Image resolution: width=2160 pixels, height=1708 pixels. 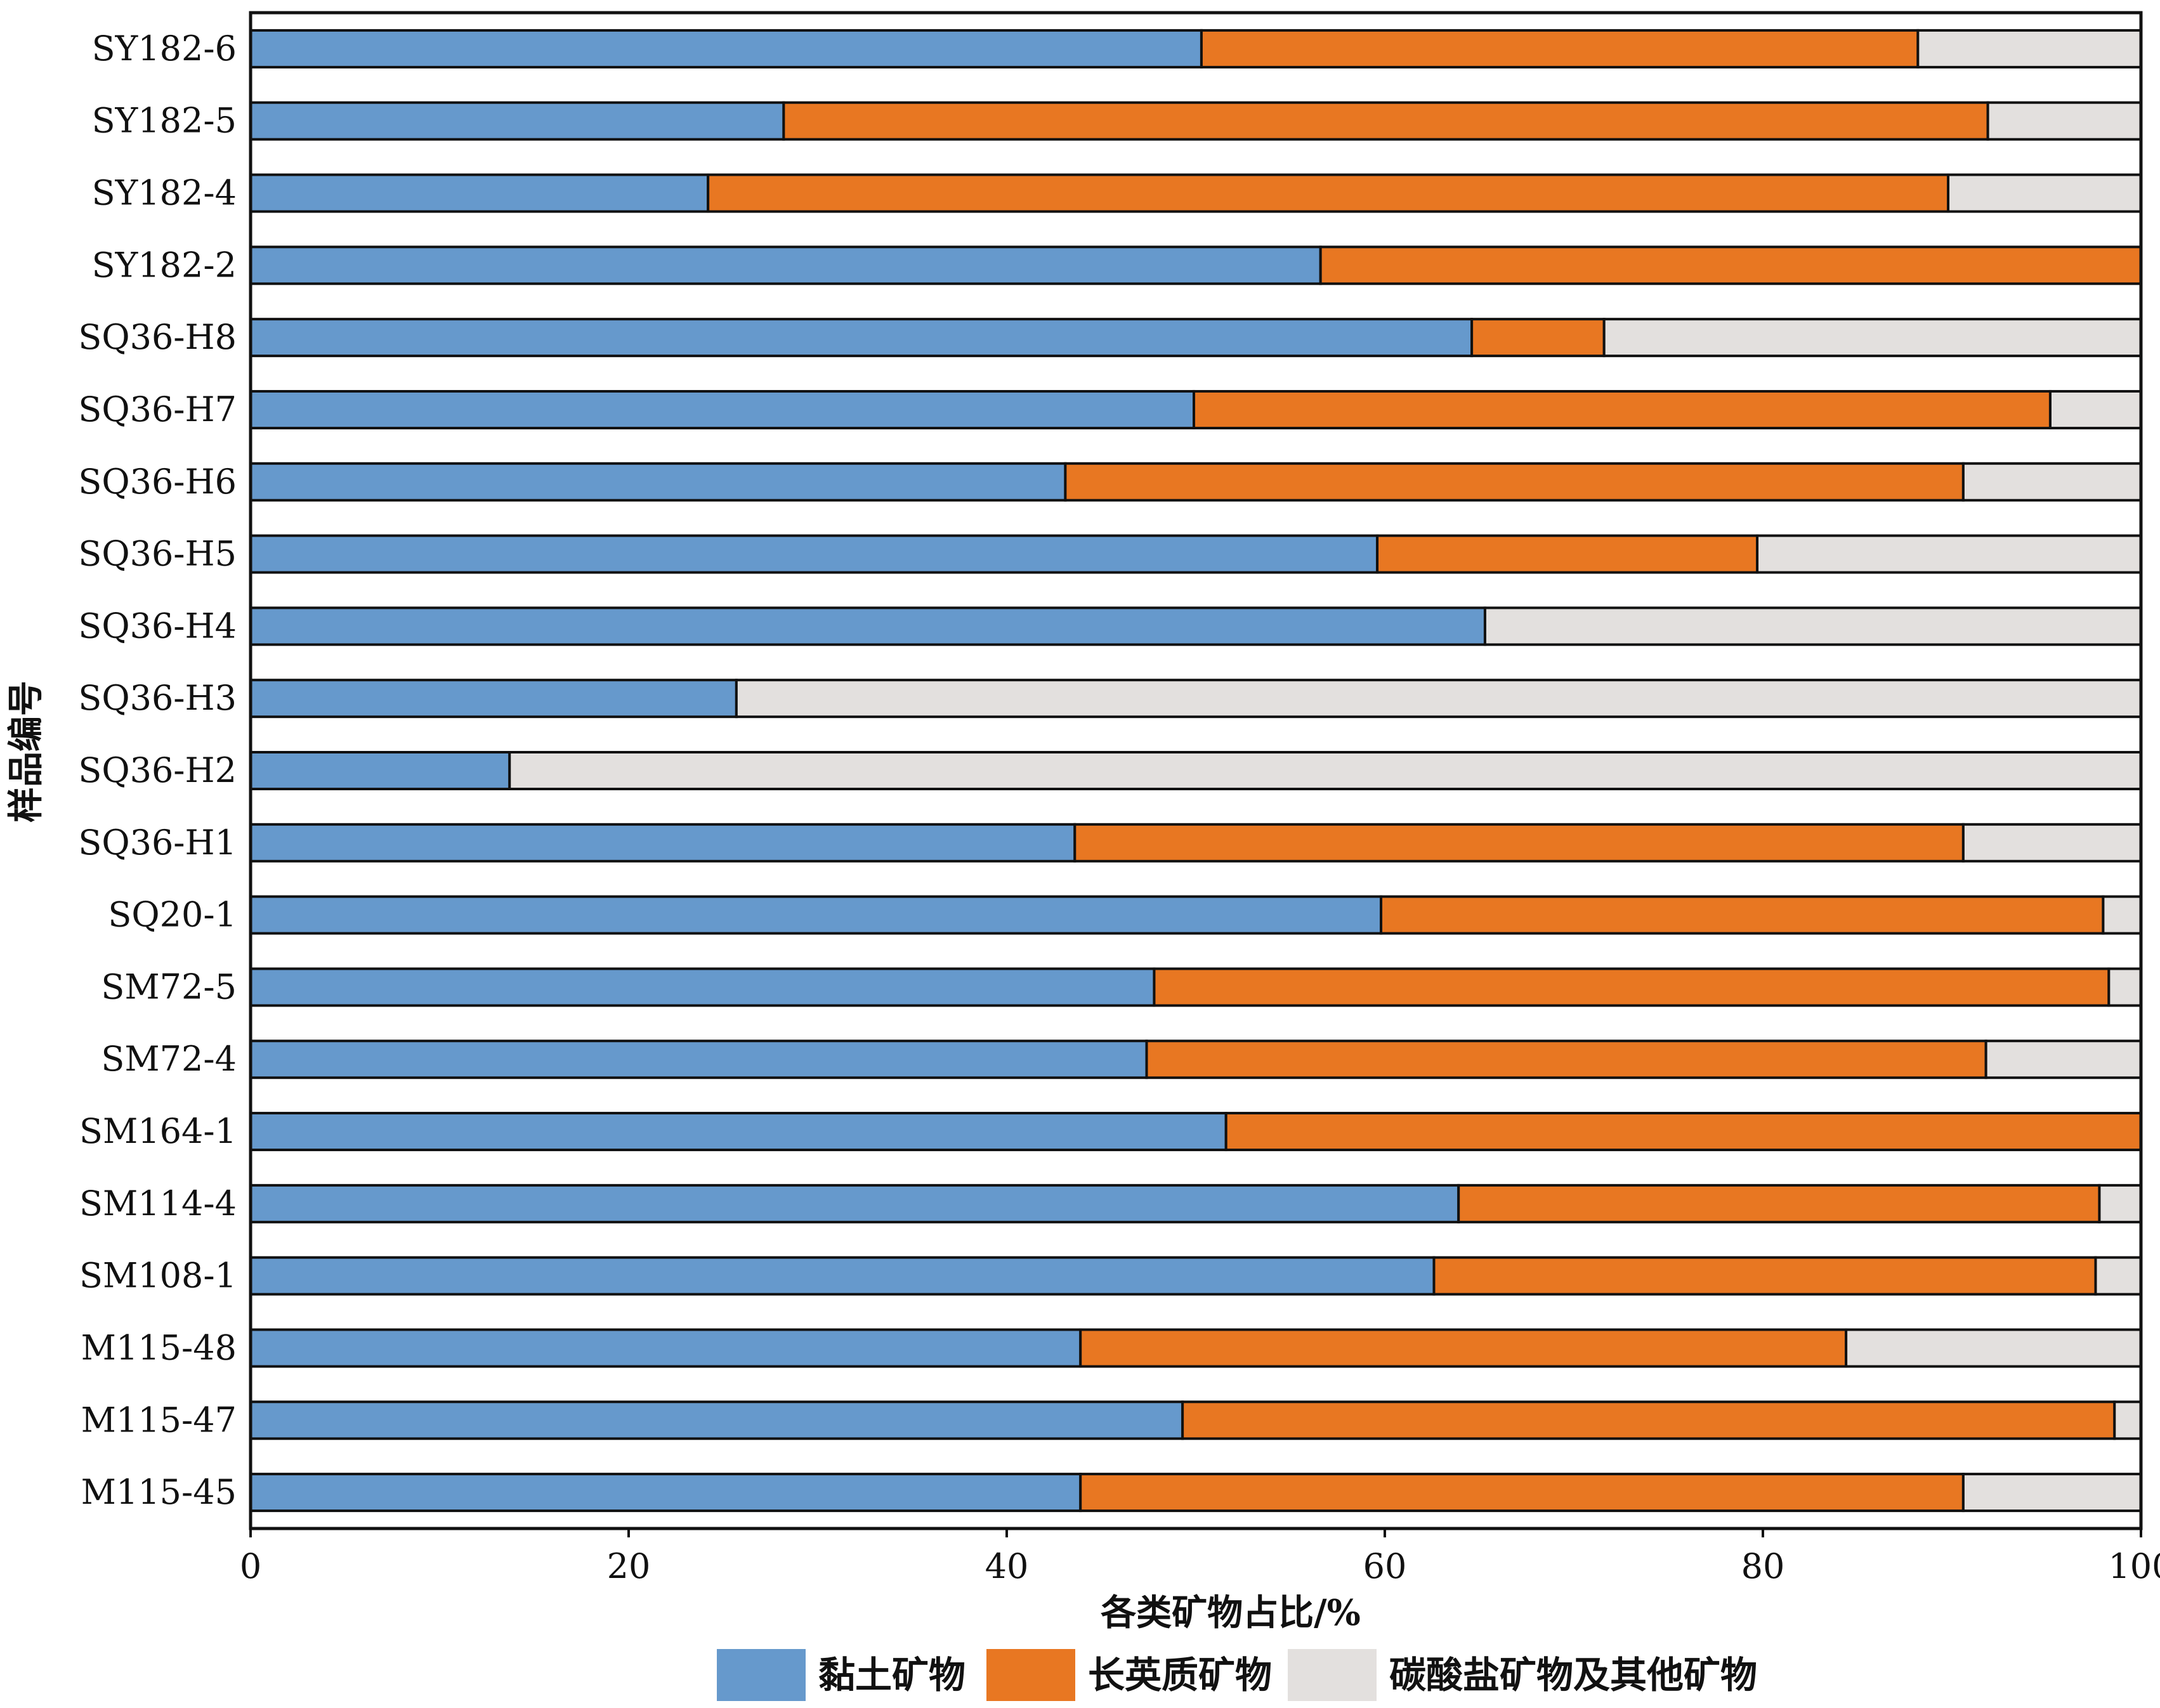 I want to click on legend-label-1: 黏土矿物, so click(x=891, y=1675).